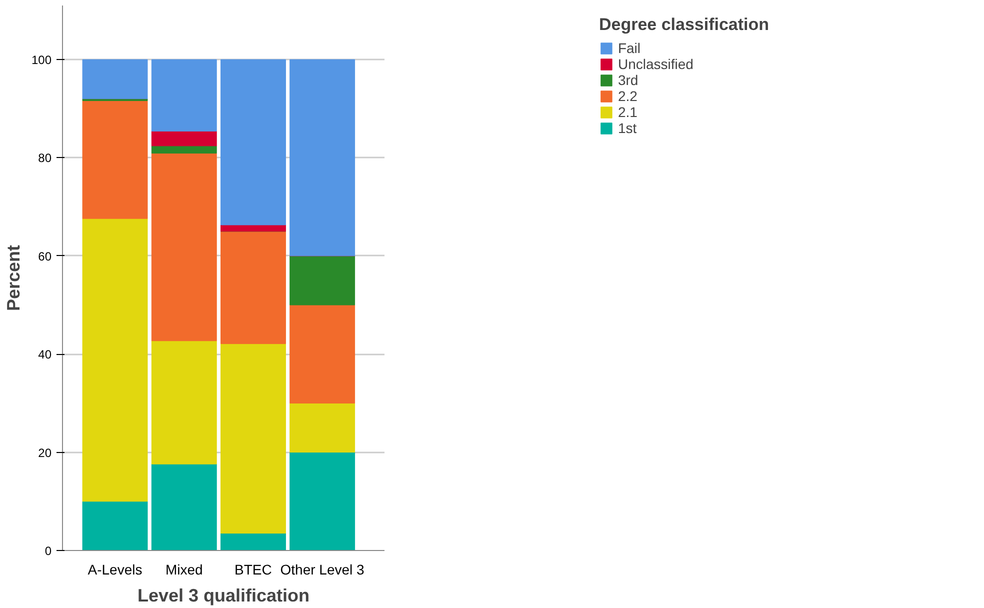 The height and width of the screenshot is (608, 984). I want to click on x-axis-title: Level 3 qualification, so click(223, 596).